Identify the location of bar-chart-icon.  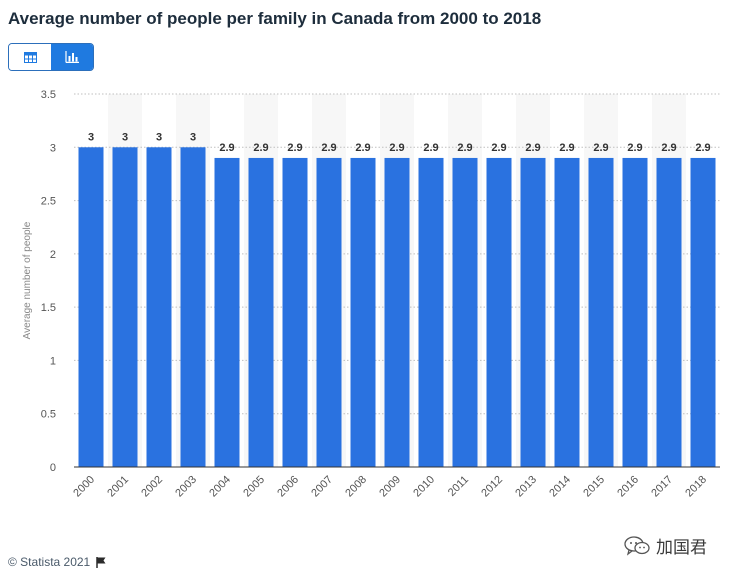
(72, 57).